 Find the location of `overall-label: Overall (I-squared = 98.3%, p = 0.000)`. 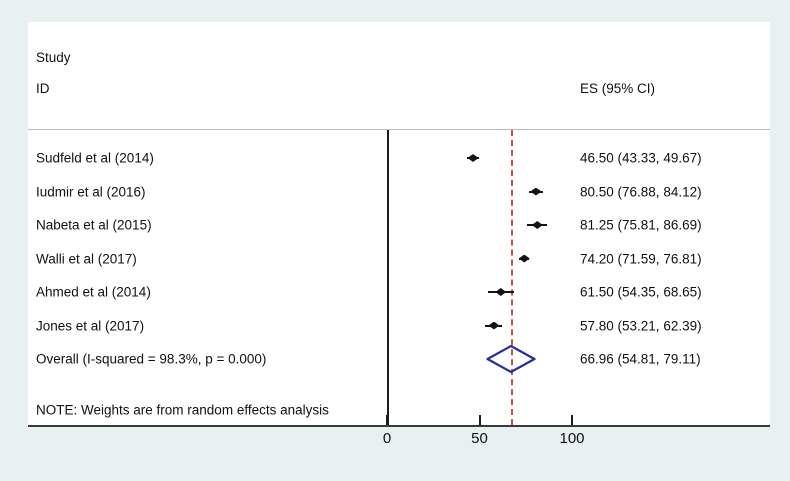

overall-label: Overall (I-squared = 98.3%, p = 0.000) is located at coordinates (151, 359).